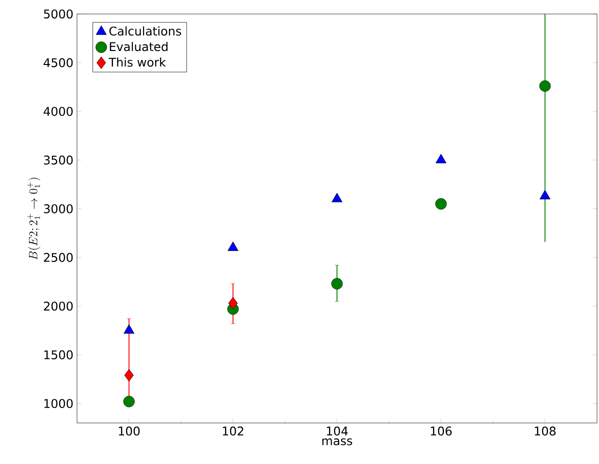  I want to click on legend-label: Evaluated, so click(139, 47).